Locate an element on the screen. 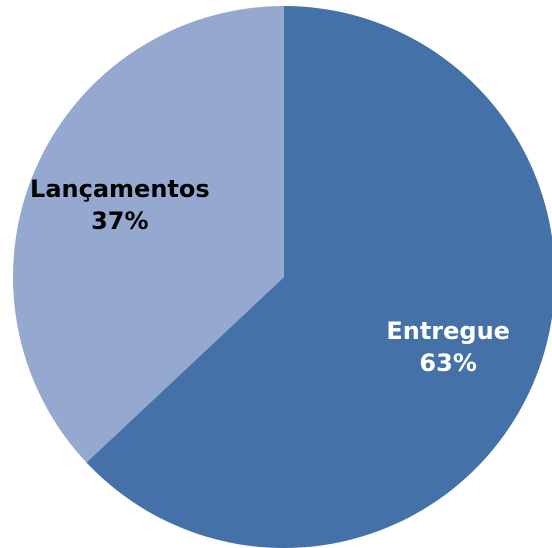 The height and width of the screenshot is (548, 552). slice-value-label: 63% is located at coordinates (447, 363).